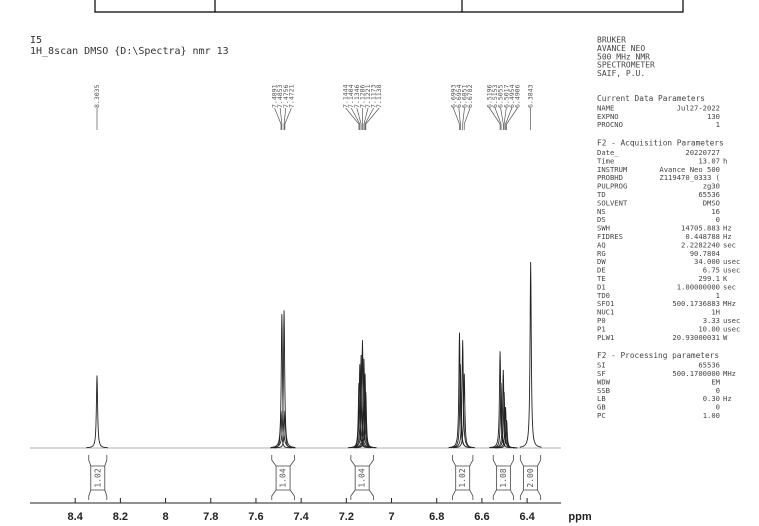 Image resolution: width=759 pixels, height=526 pixels. I want to click on x-tick-label: 6.8, so click(436, 517).